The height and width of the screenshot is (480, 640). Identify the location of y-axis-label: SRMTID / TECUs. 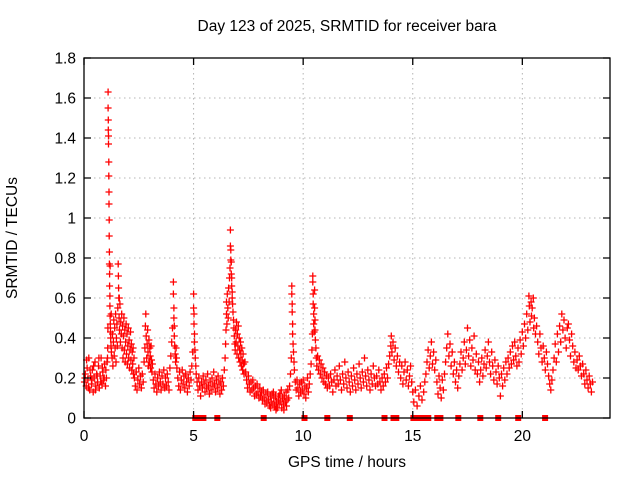
(12, 238).